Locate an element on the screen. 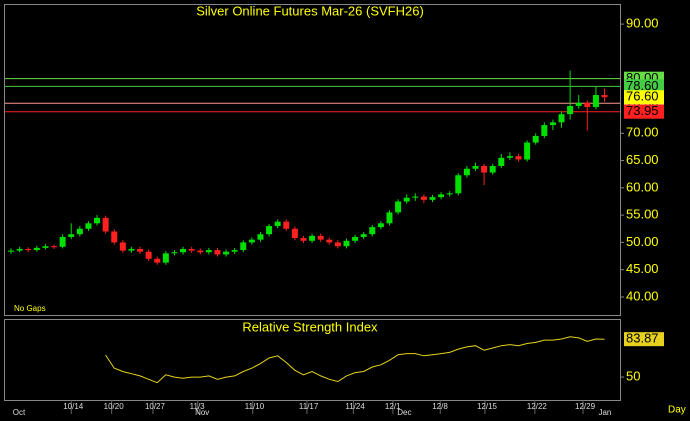 This screenshot has height=421, width=690. rsi-title: Relative Strength Index is located at coordinates (310, 326).